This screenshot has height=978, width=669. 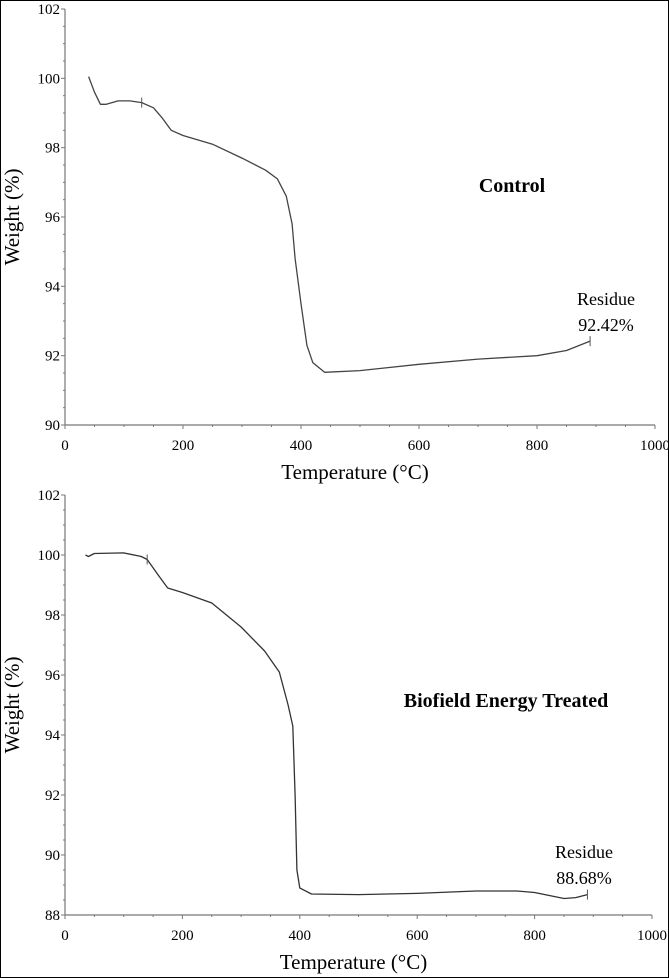 I want to click on residue-value: 92.42%, so click(x=606, y=325).